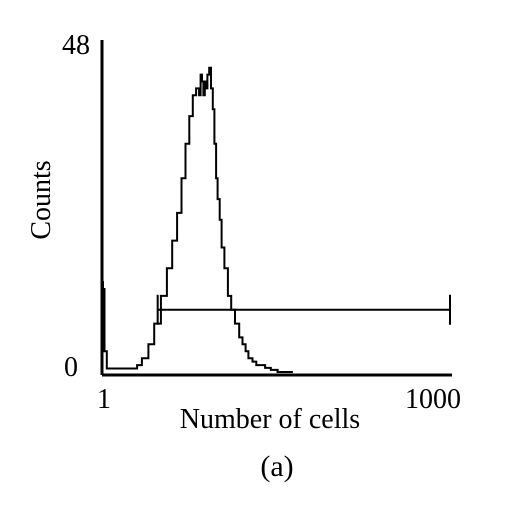  Describe the element at coordinates (433, 399) in the screenshot. I see `x-tick-label-max: 1000` at that location.